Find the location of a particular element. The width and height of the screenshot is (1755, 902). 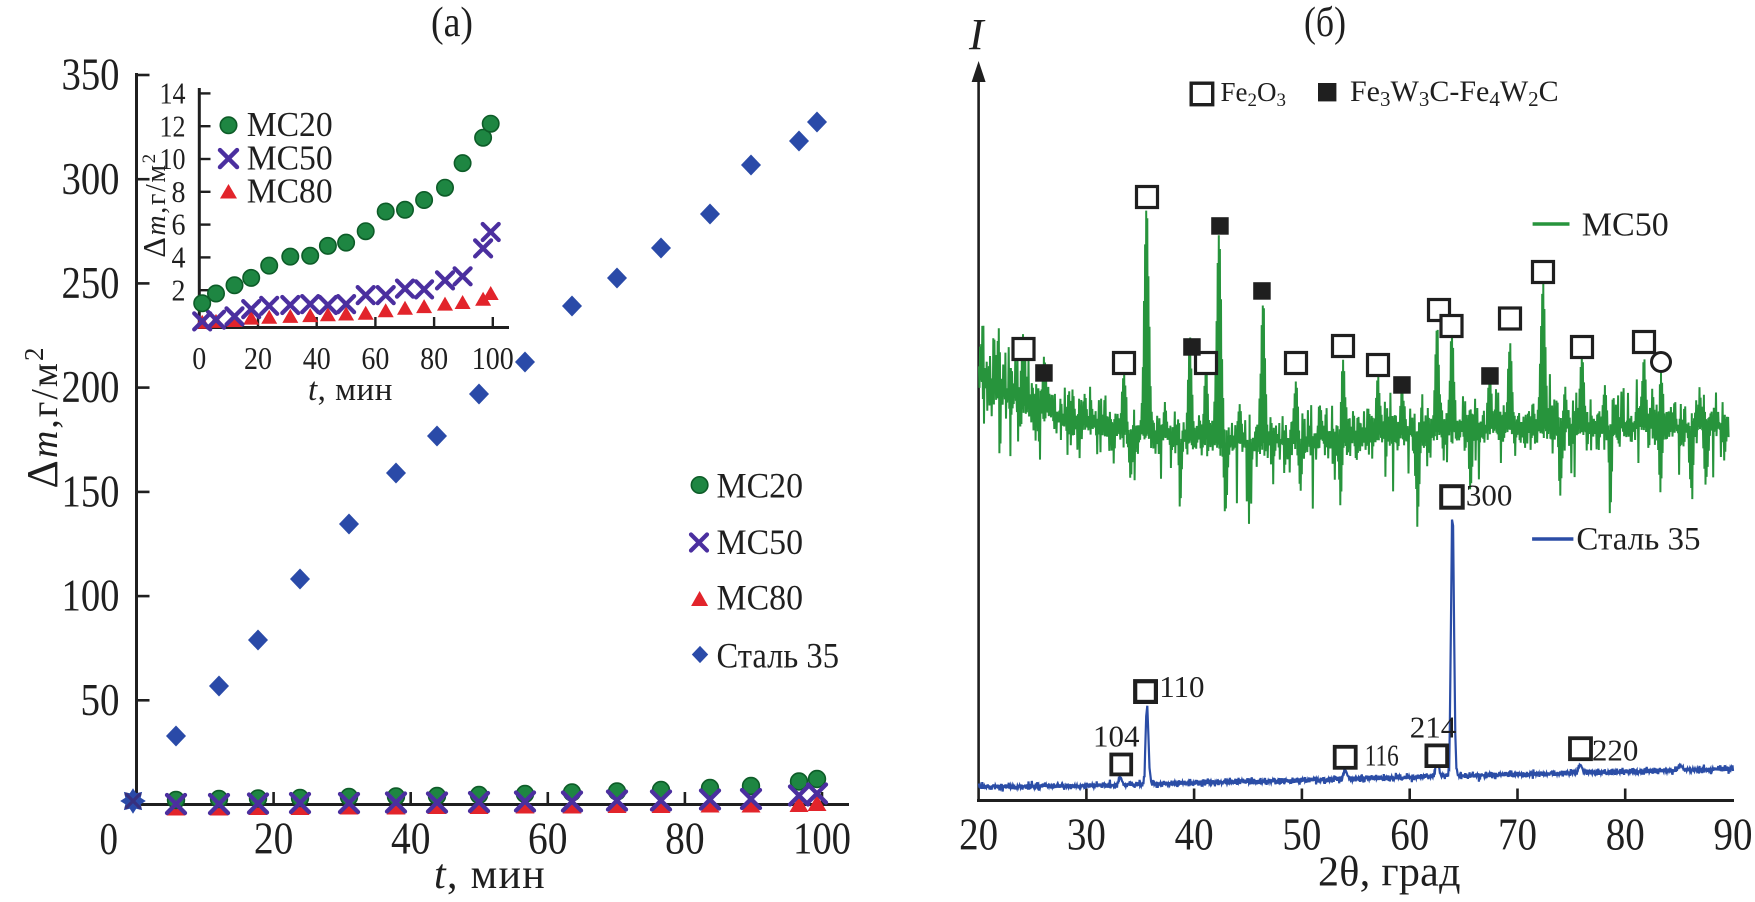

svg-text: 4 is located at coordinates (179, 257).